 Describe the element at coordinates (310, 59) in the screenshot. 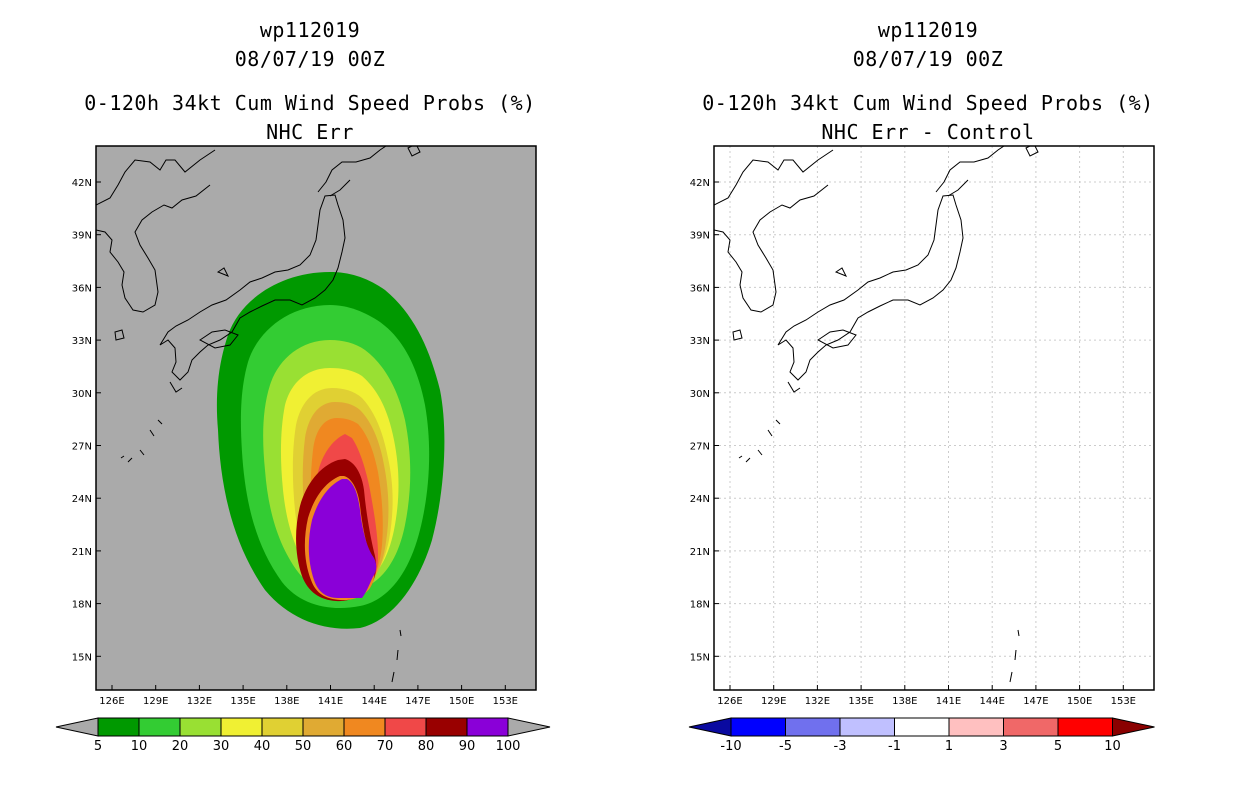

I see `left-datetime: 08/07/19 00Z` at that location.